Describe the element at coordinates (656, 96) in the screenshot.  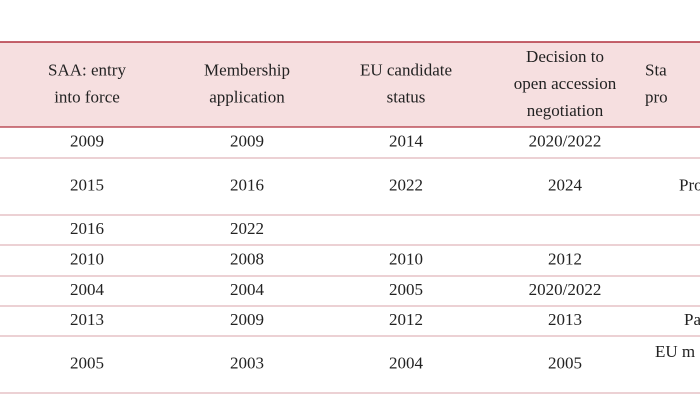
I see `header-cell: pro` at that location.